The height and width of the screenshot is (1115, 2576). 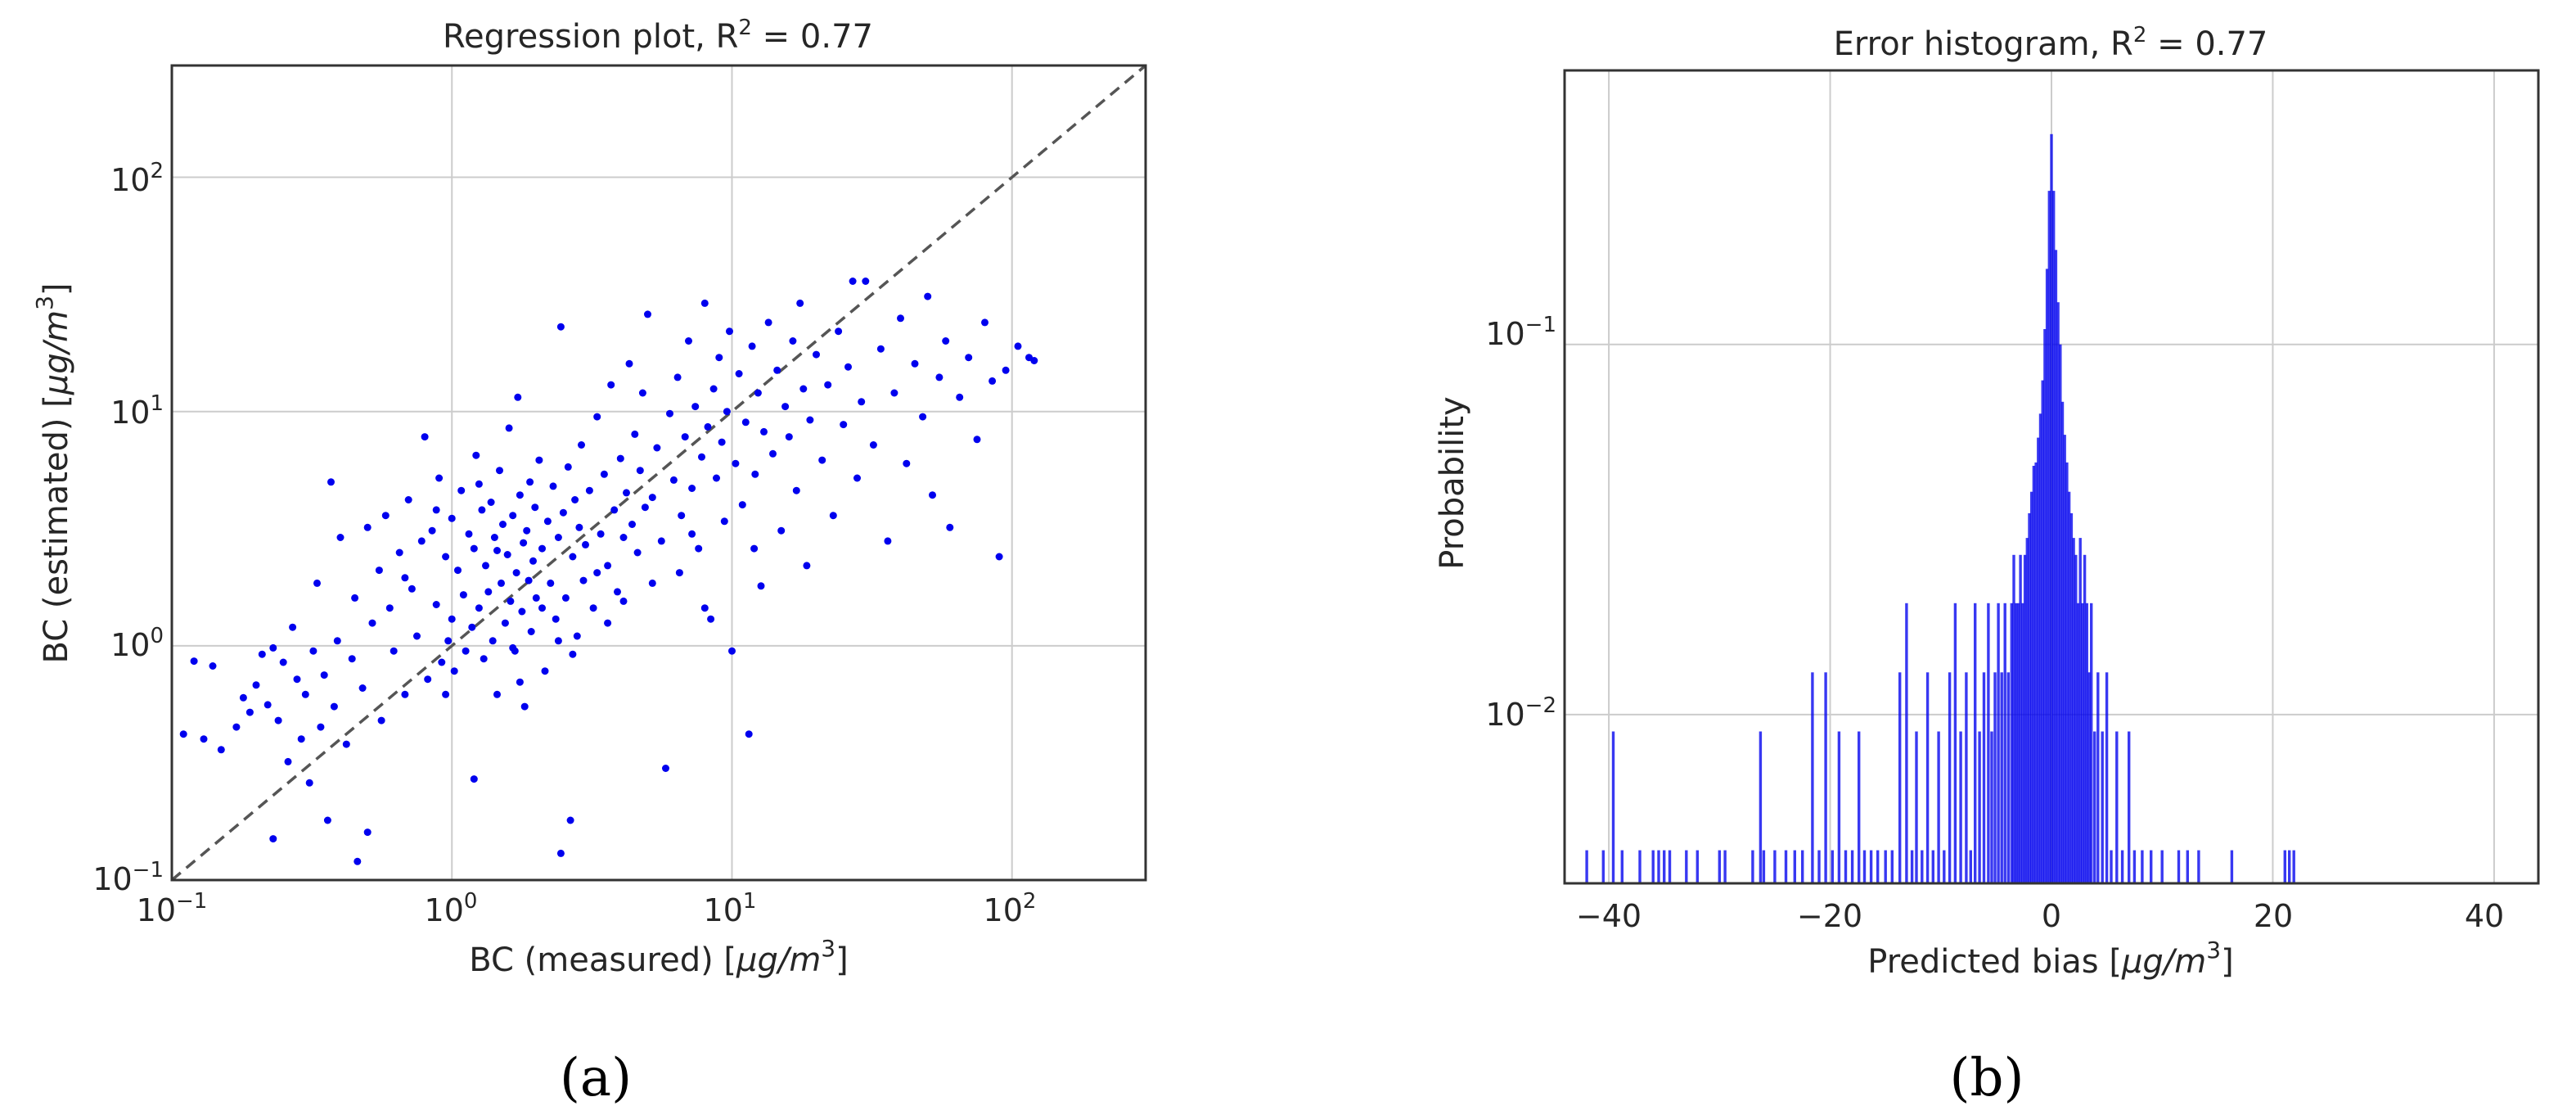 What do you see at coordinates (2140, 35) in the screenshot?
I see `histogram-title-sup: 2` at bounding box center [2140, 35].